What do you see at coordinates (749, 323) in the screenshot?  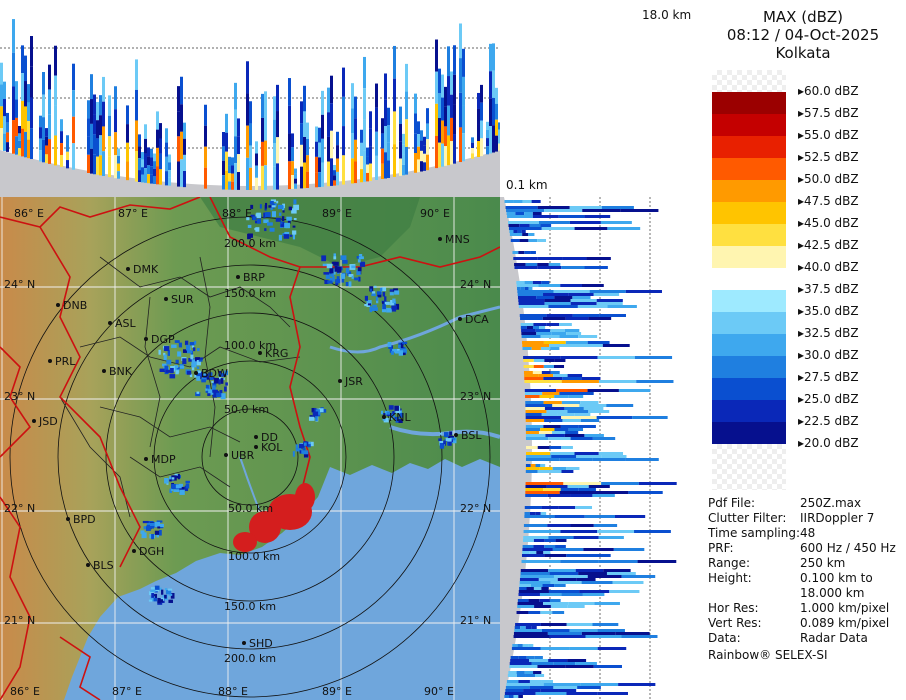 I see `color-scale-swatch` at bounding box center [749, 323].